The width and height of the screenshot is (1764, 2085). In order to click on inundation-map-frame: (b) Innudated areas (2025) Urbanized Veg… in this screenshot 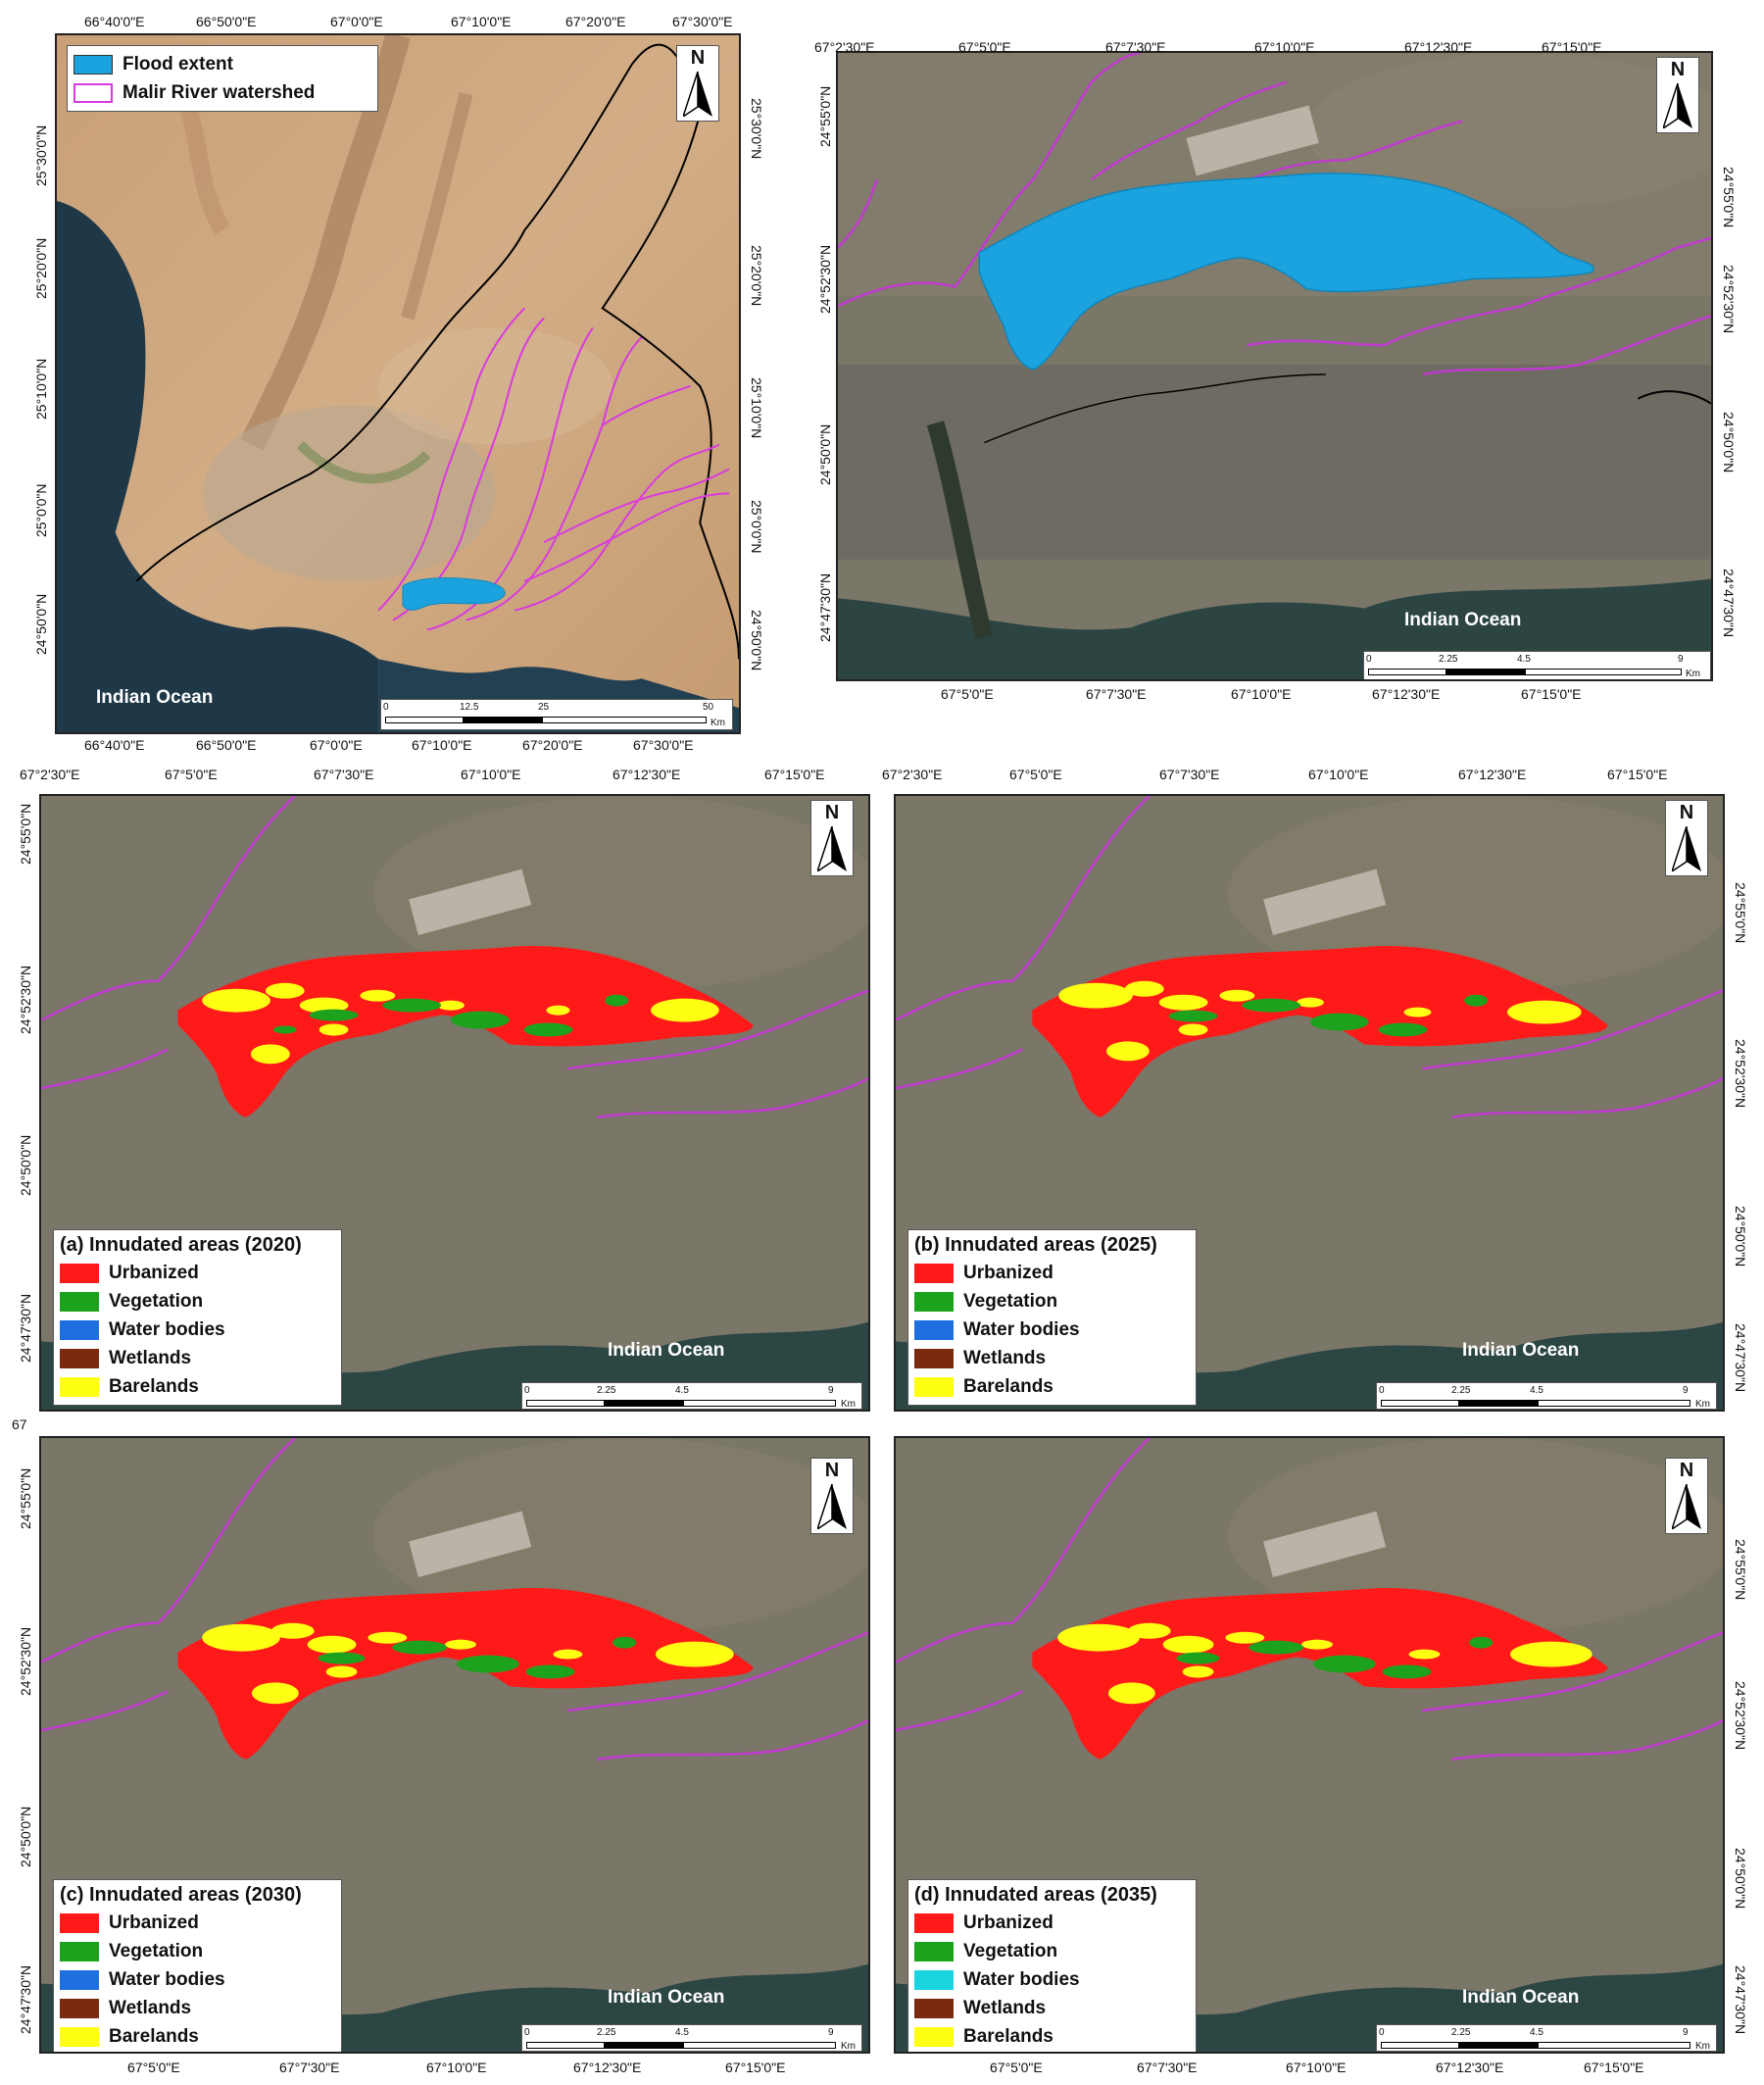, I will do `click(1309, 1103)`.